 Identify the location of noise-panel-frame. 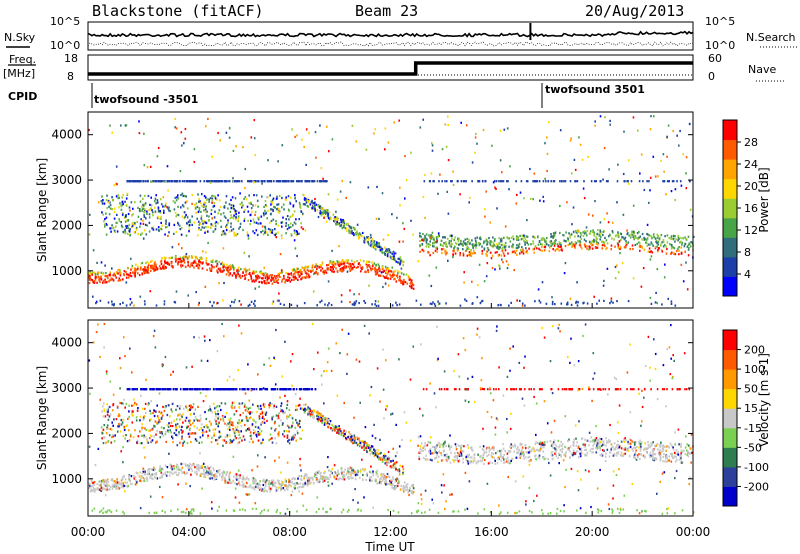
(390, 36).